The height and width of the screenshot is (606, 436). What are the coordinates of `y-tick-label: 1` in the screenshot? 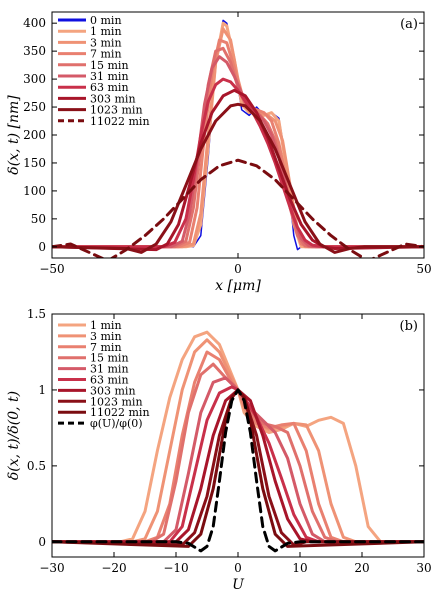 It's located at (42, 390).